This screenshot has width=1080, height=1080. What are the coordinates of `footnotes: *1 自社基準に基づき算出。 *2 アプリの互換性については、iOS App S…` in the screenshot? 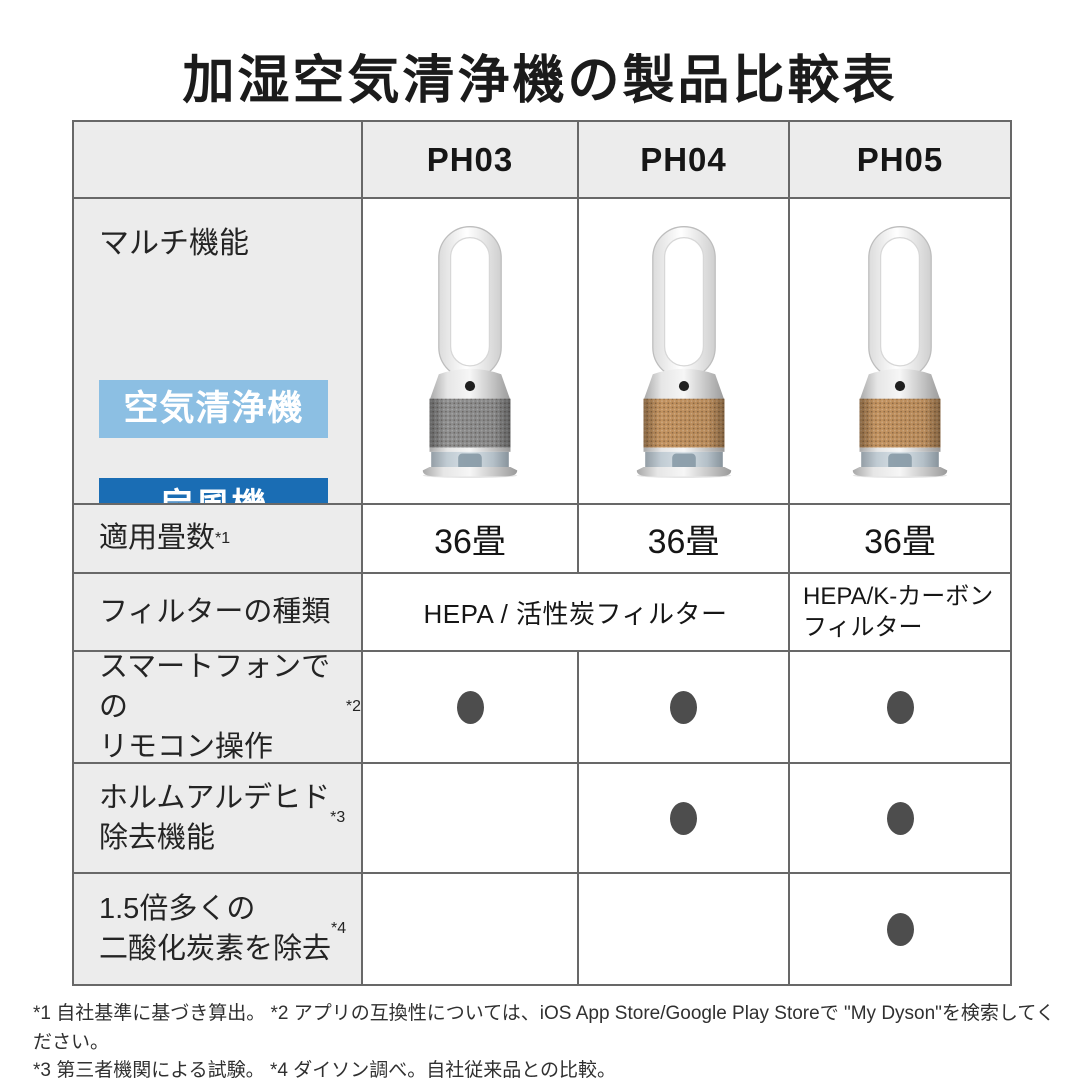 It's located at (548, 1040).